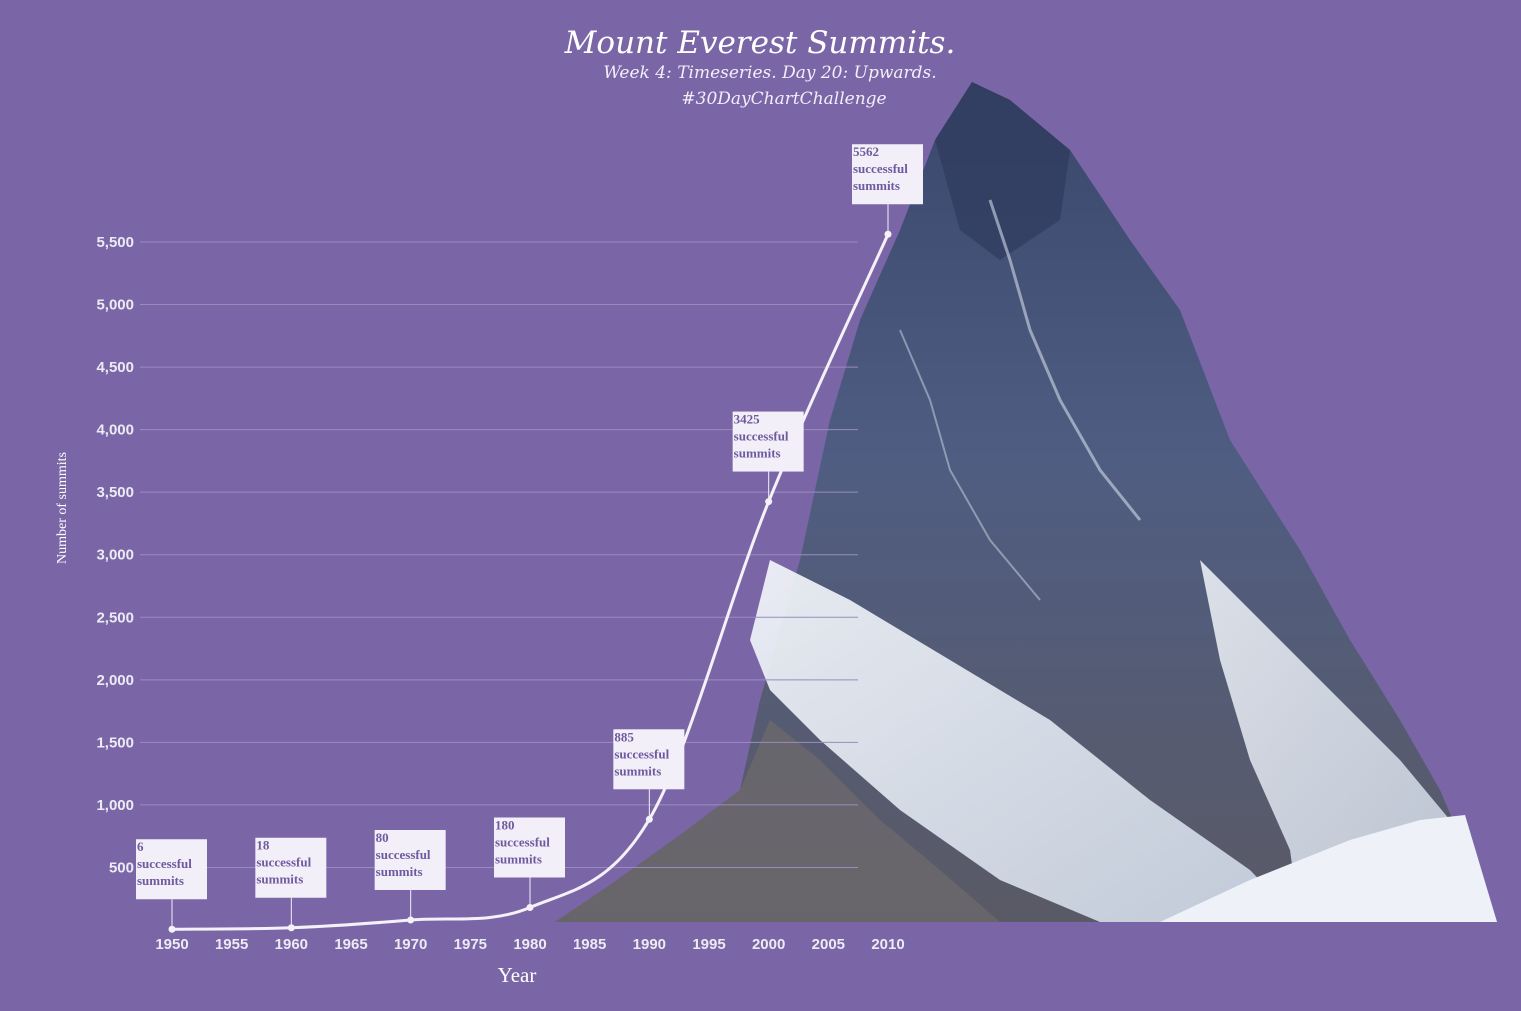 The width and height of the screenshot is (1521, 1011). I want to click on y-tick-label: 2,000, so click(115, 680).